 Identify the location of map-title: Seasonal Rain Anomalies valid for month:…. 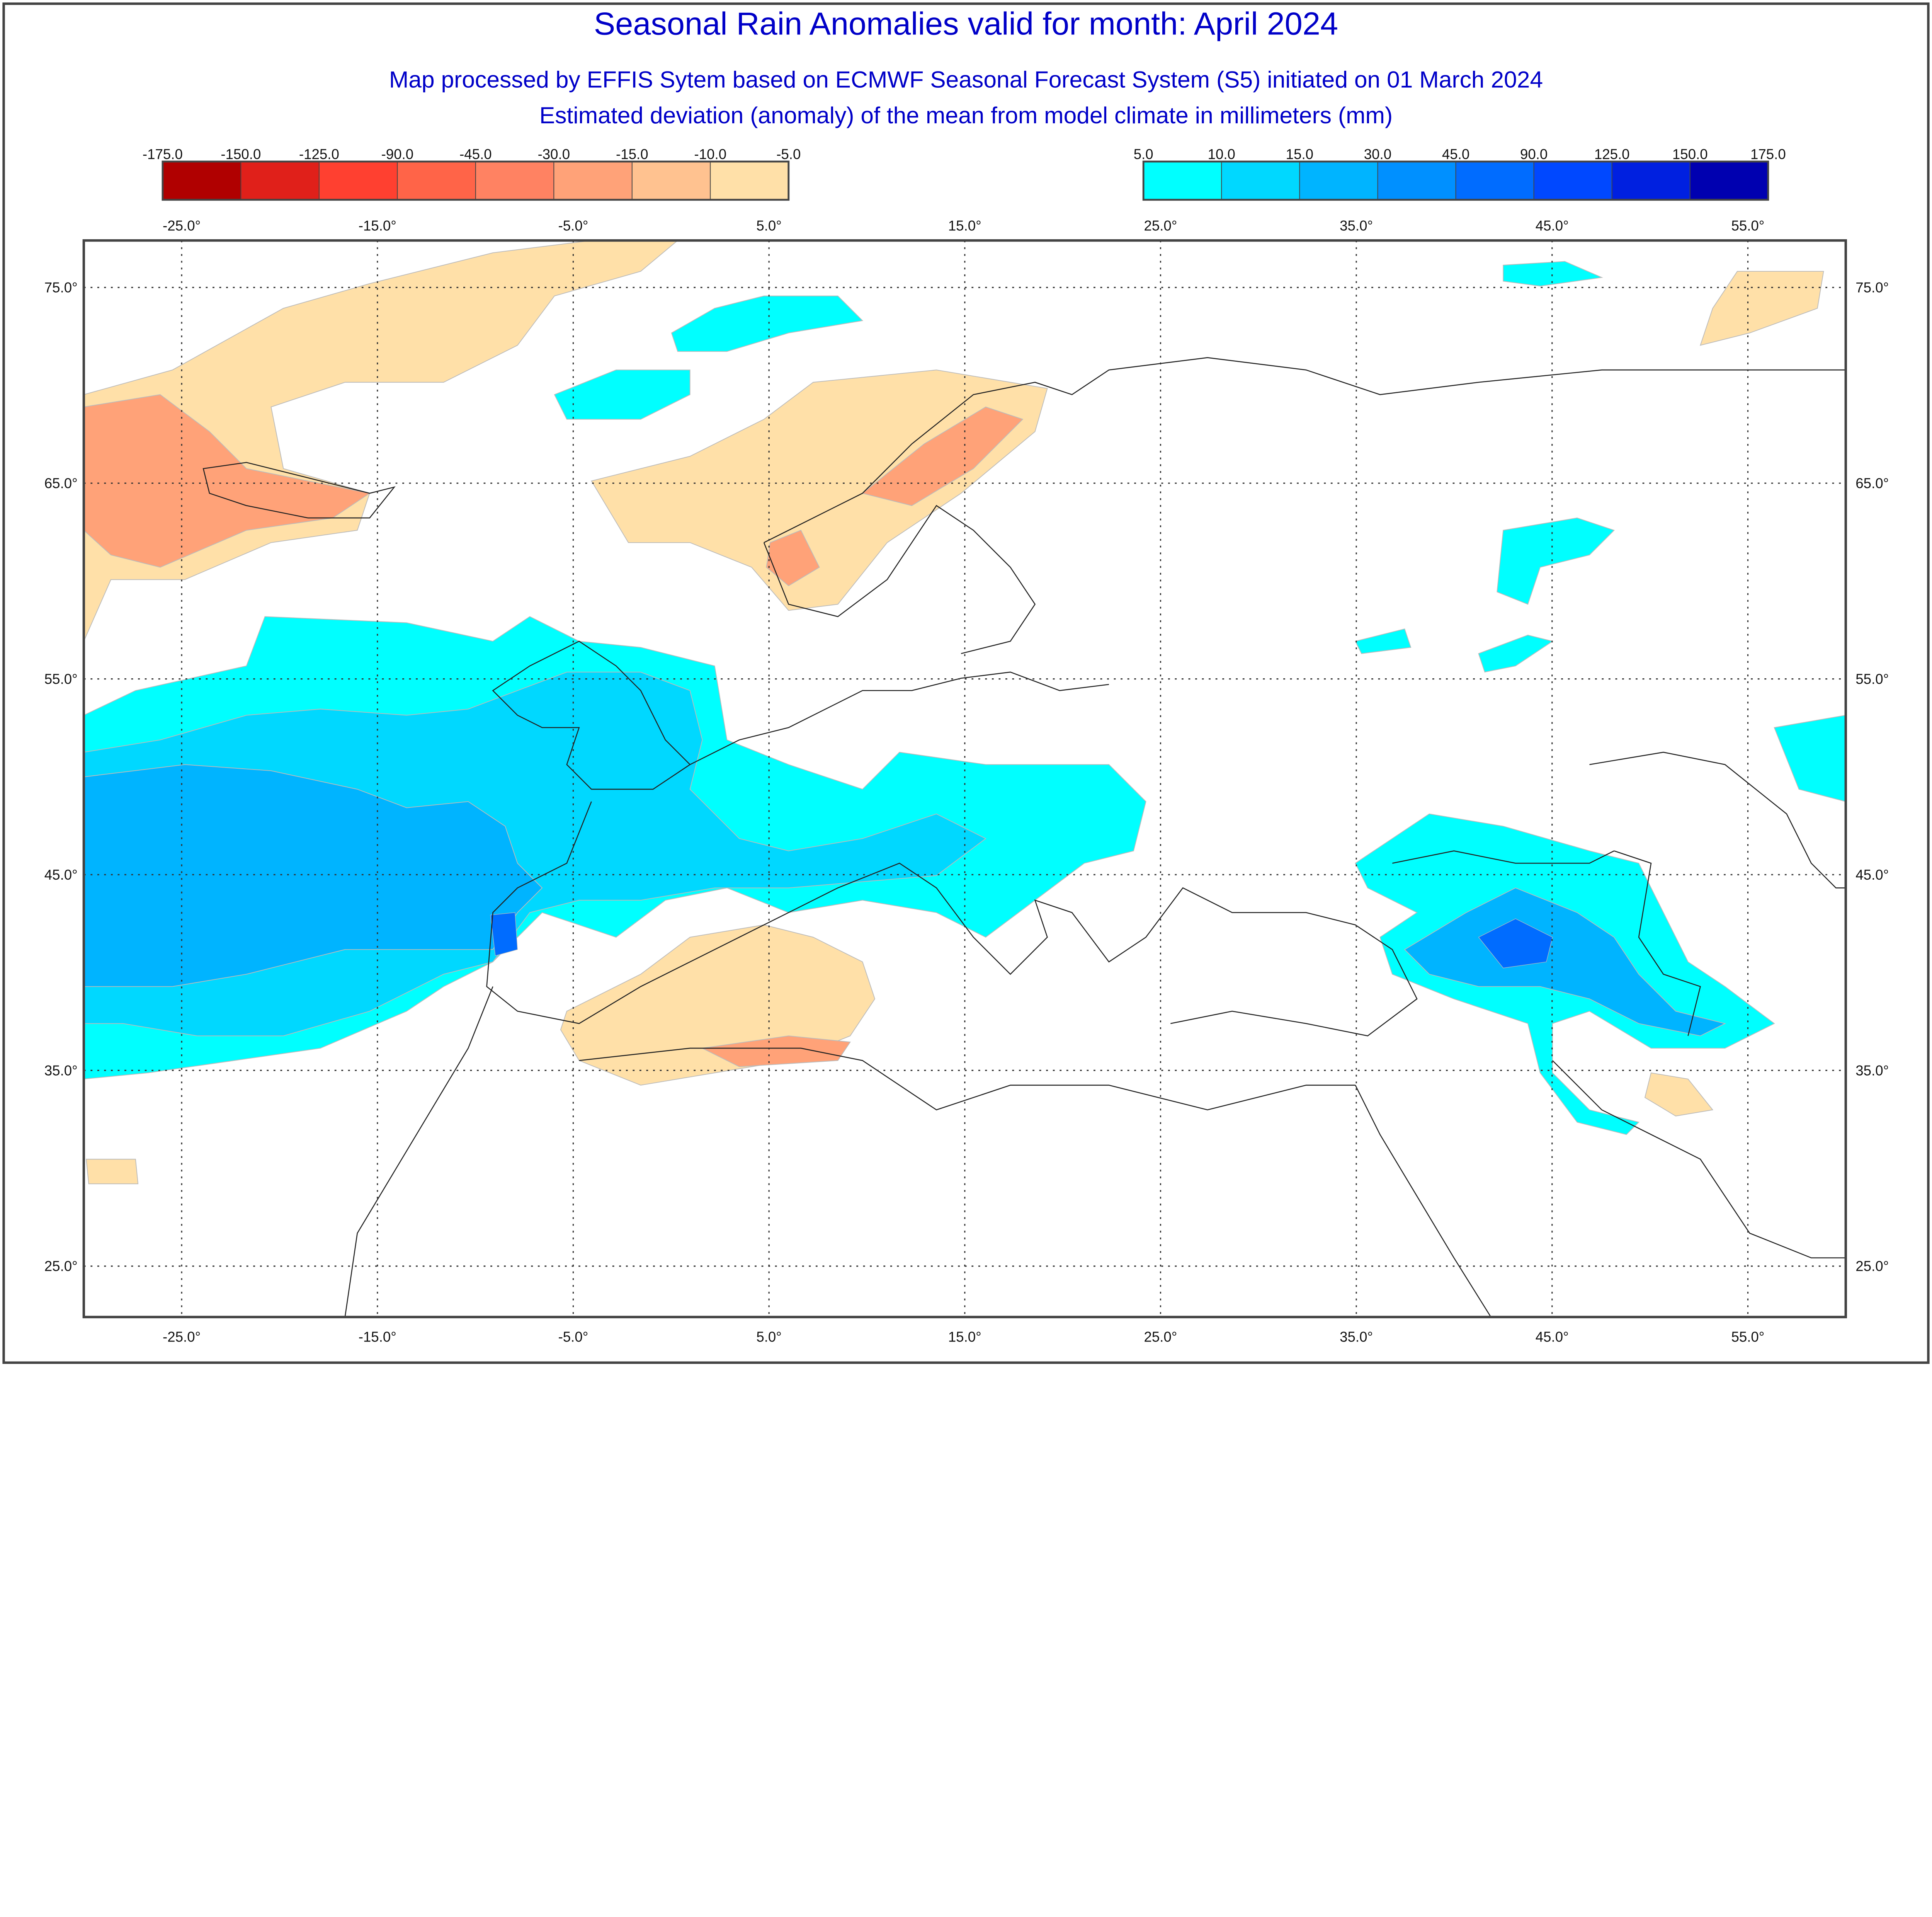
(966, 23).